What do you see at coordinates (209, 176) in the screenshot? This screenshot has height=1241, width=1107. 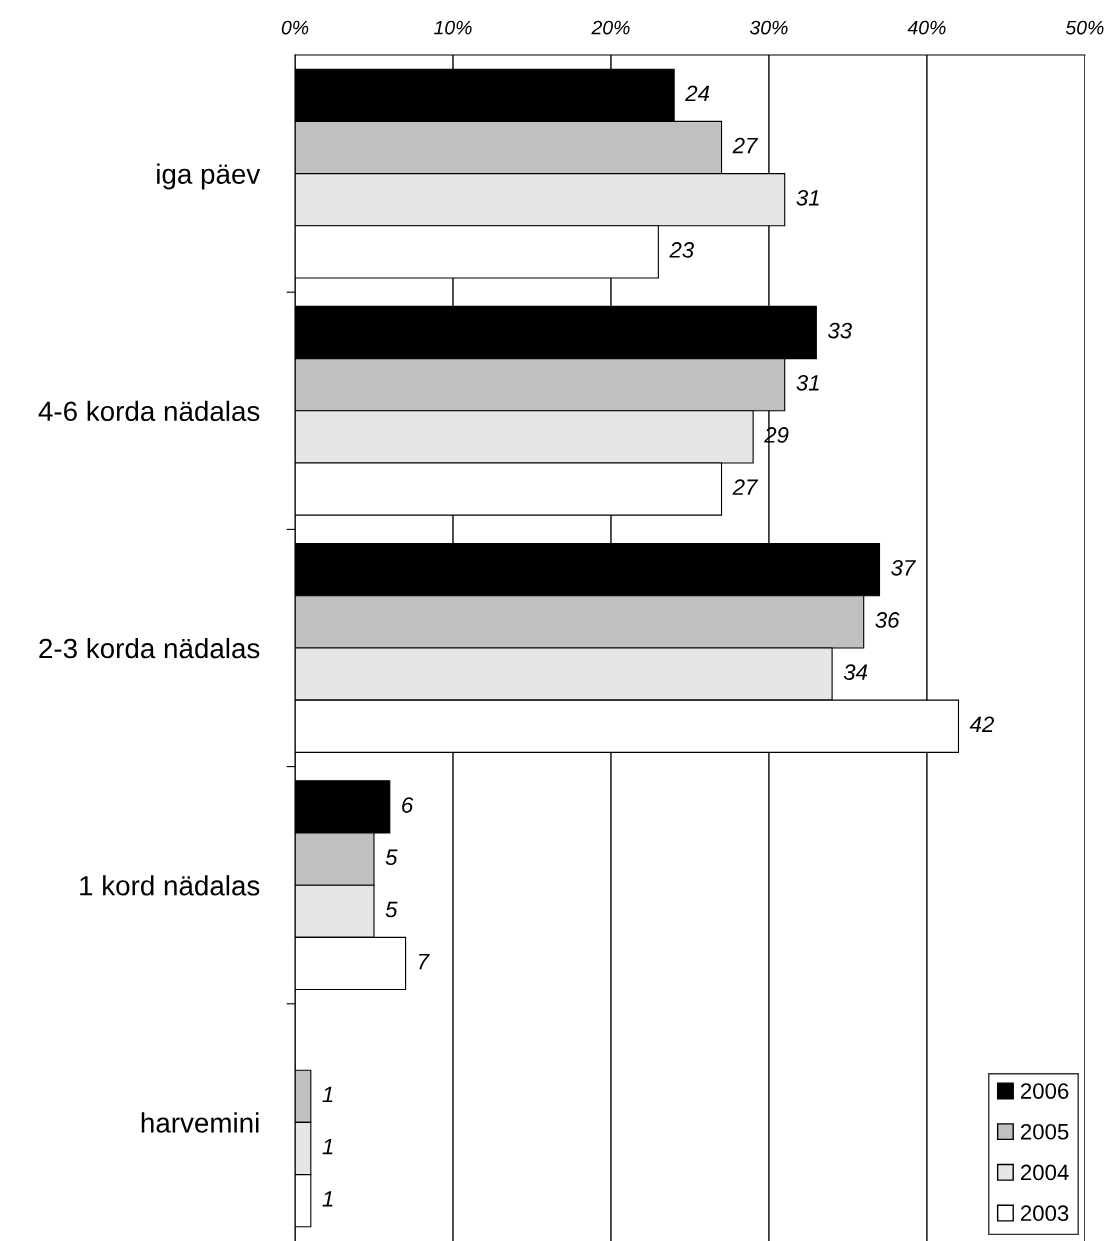 I see `y-tick-label: iga päev` at bounding box center [209, 176].